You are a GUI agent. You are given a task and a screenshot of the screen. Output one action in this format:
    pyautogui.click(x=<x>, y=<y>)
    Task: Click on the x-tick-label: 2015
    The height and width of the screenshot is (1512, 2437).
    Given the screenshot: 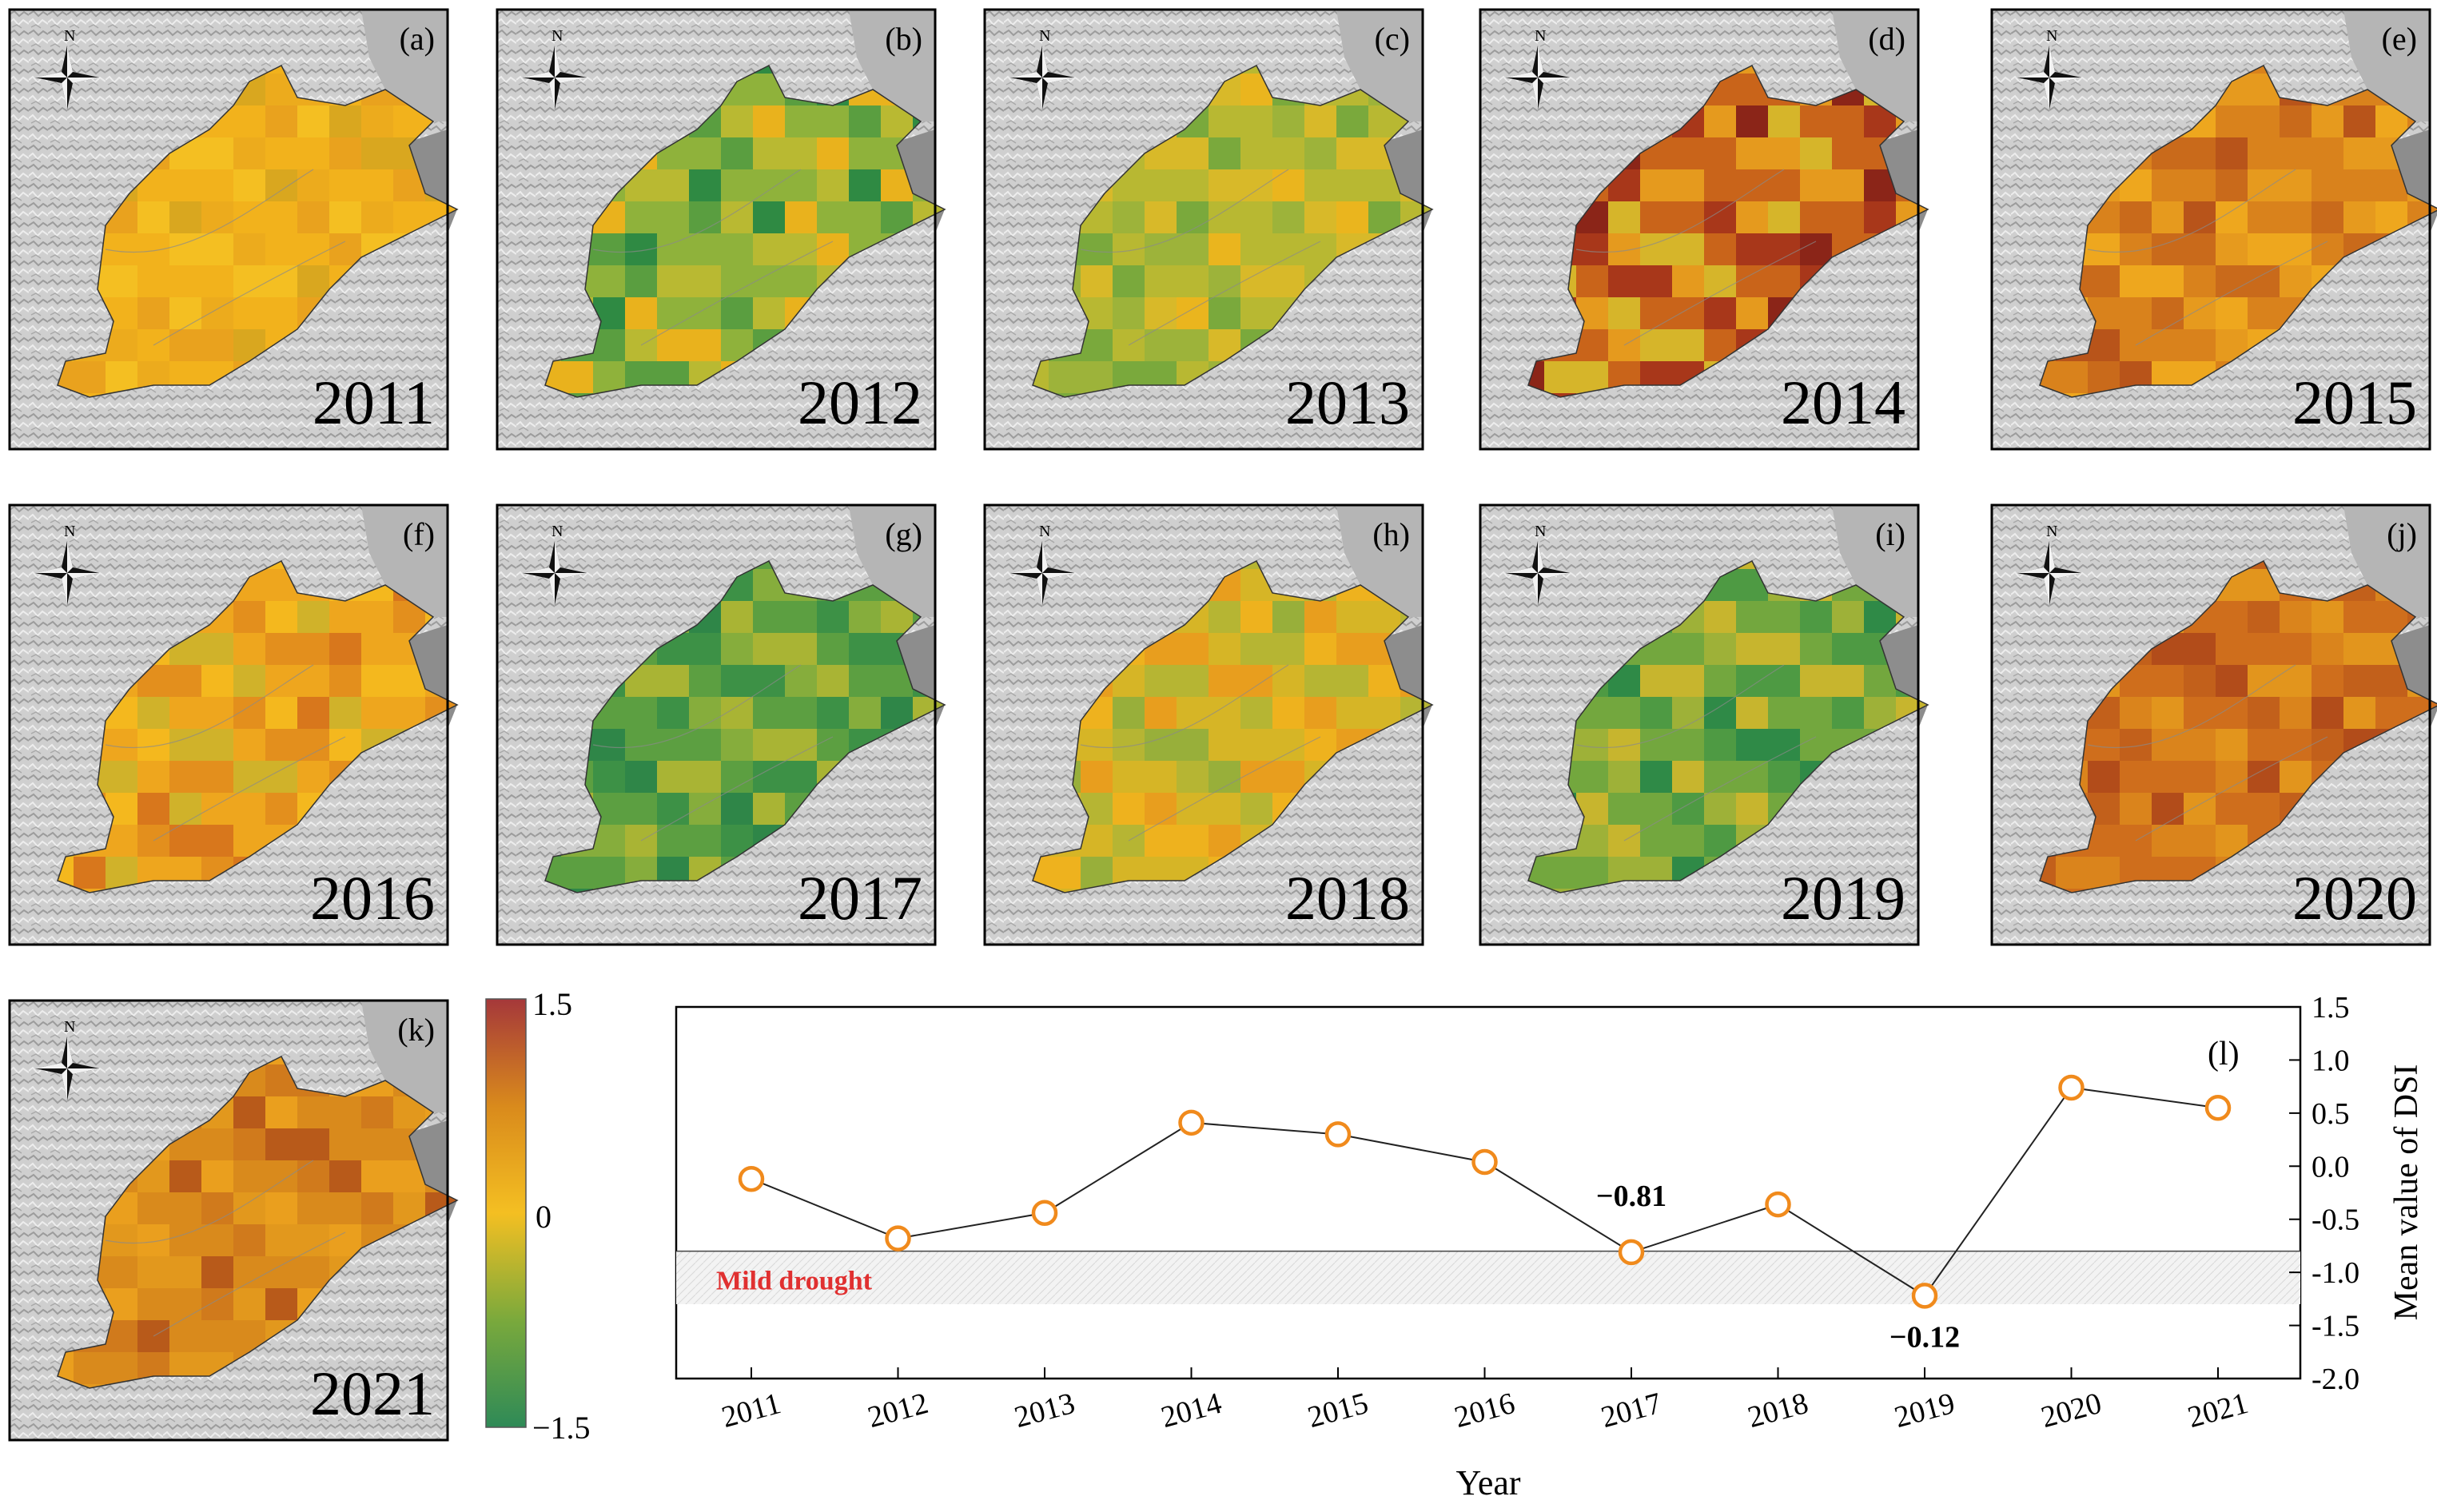 What is the action you would take?
    pyautogui.click(x=1338, y=1410)
    